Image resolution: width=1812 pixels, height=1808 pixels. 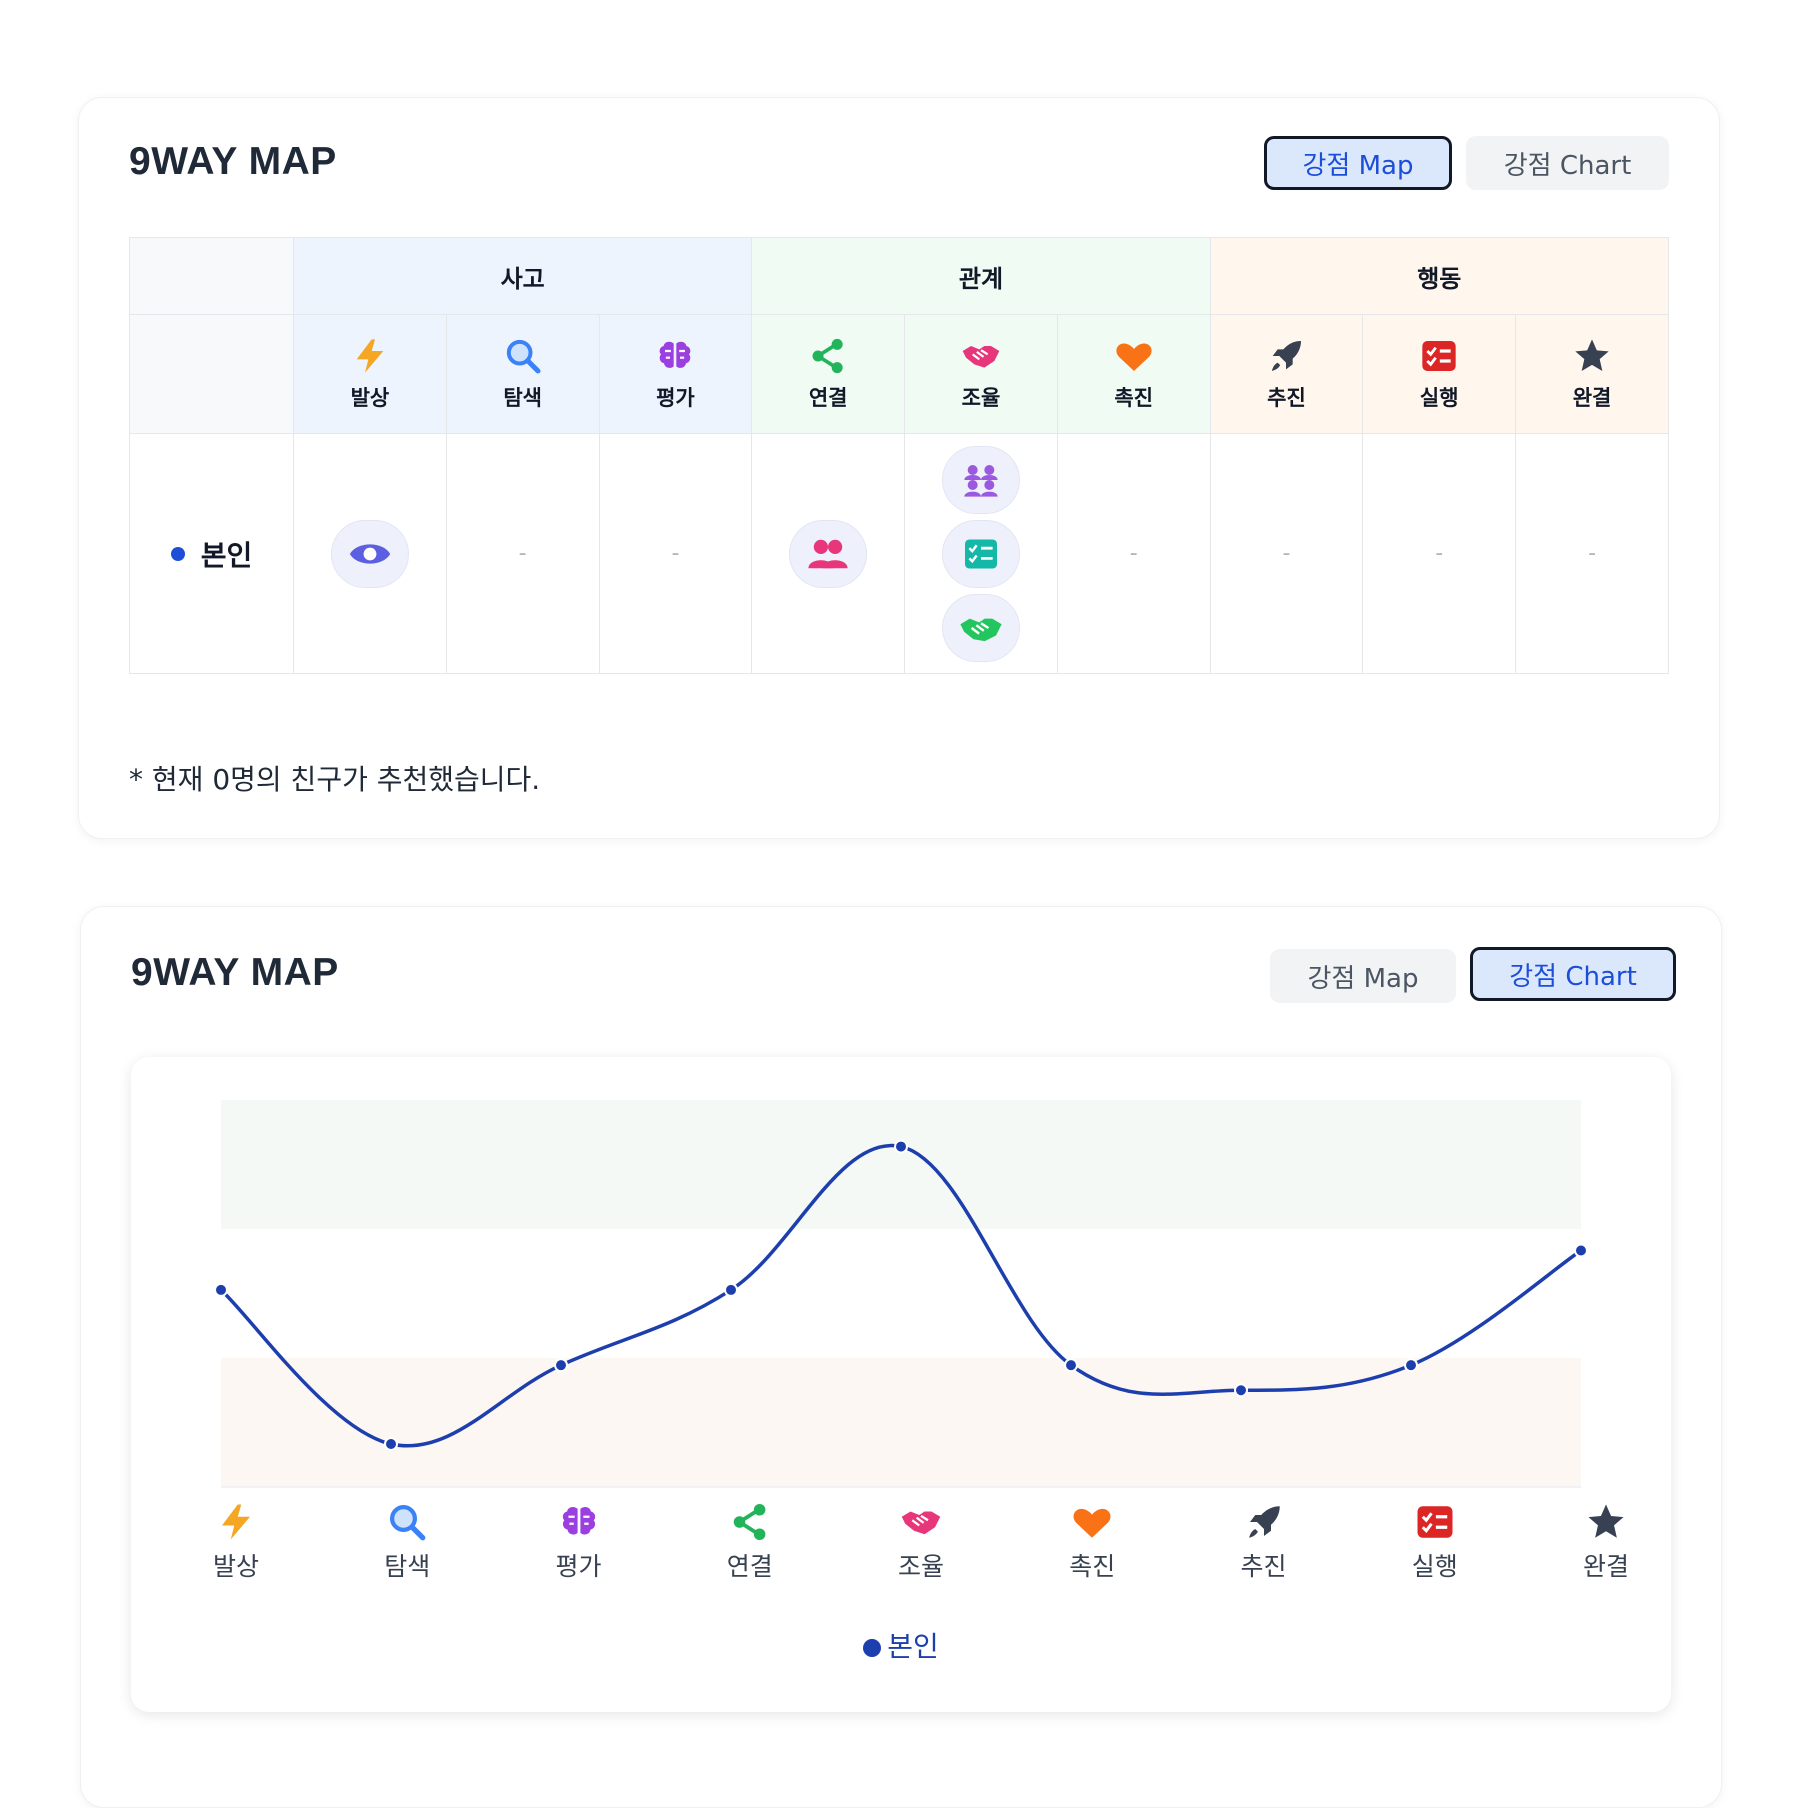 What do you see at coordinates (578, 1566) in the screenshot?
I see `category-label: 평가` at bounding box center [578, 1566].